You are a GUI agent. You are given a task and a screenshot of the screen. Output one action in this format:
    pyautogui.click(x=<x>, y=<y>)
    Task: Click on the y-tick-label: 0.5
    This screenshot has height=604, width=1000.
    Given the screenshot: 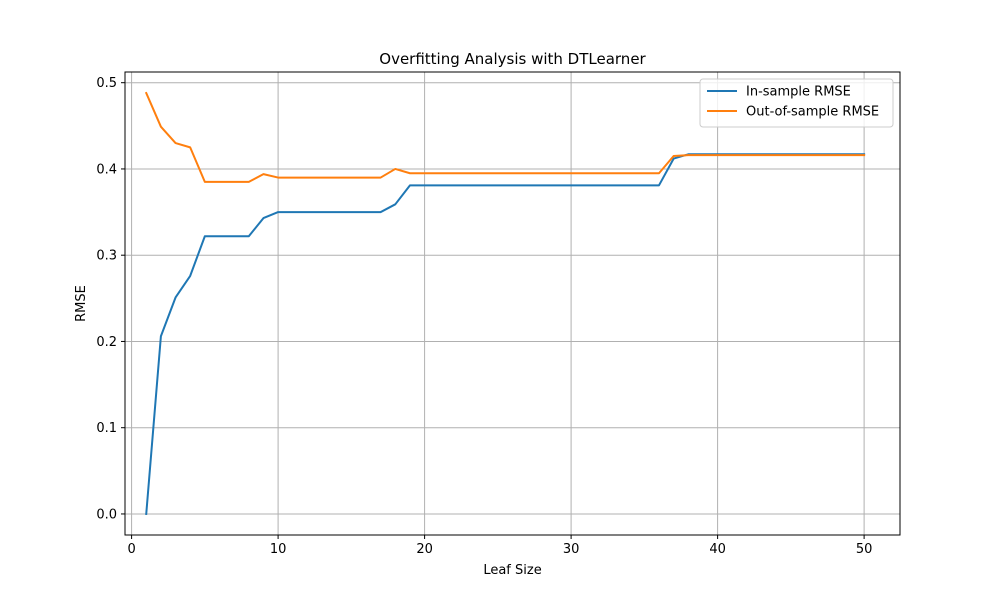 What is the action you would take?
    pyautogui.click(x=106, y=83)
    